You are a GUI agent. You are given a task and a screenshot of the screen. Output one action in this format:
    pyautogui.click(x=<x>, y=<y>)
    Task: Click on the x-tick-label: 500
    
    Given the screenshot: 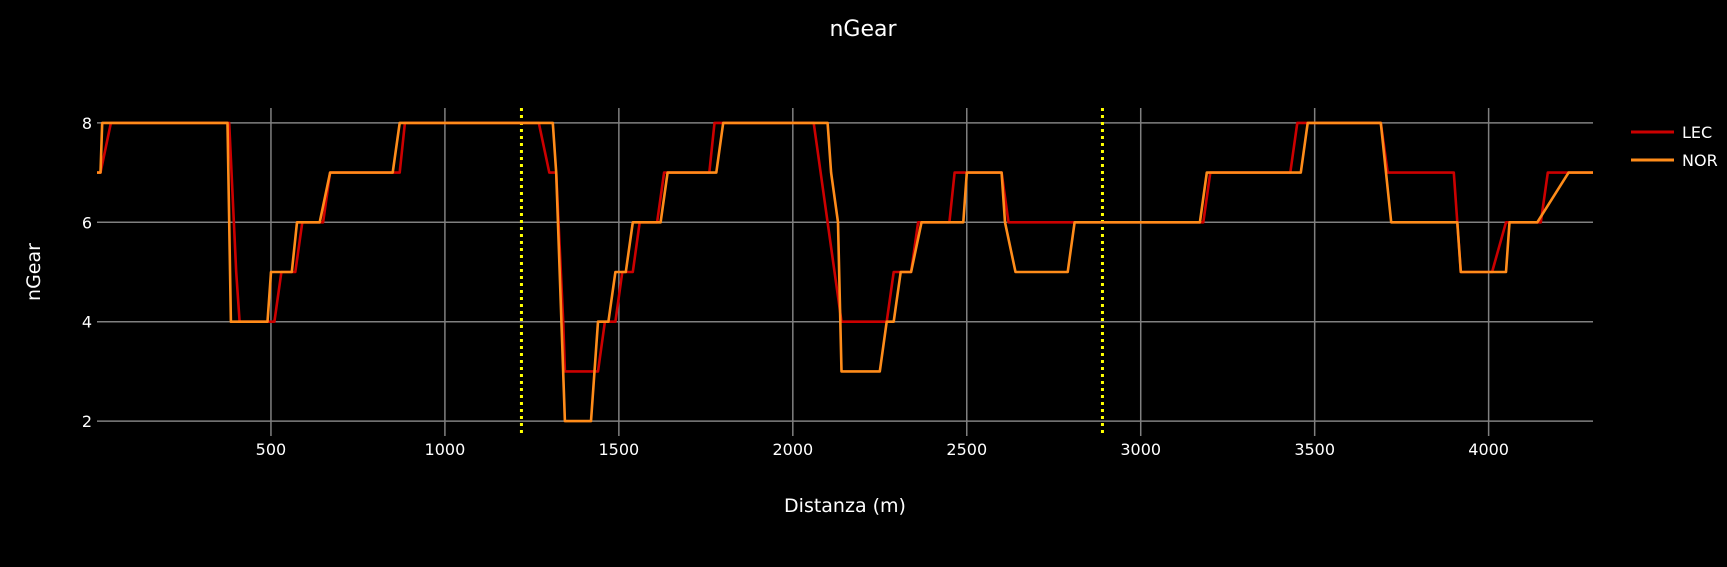 What is the action you would take?
    pyautogui.click(x=271, y=449)
    